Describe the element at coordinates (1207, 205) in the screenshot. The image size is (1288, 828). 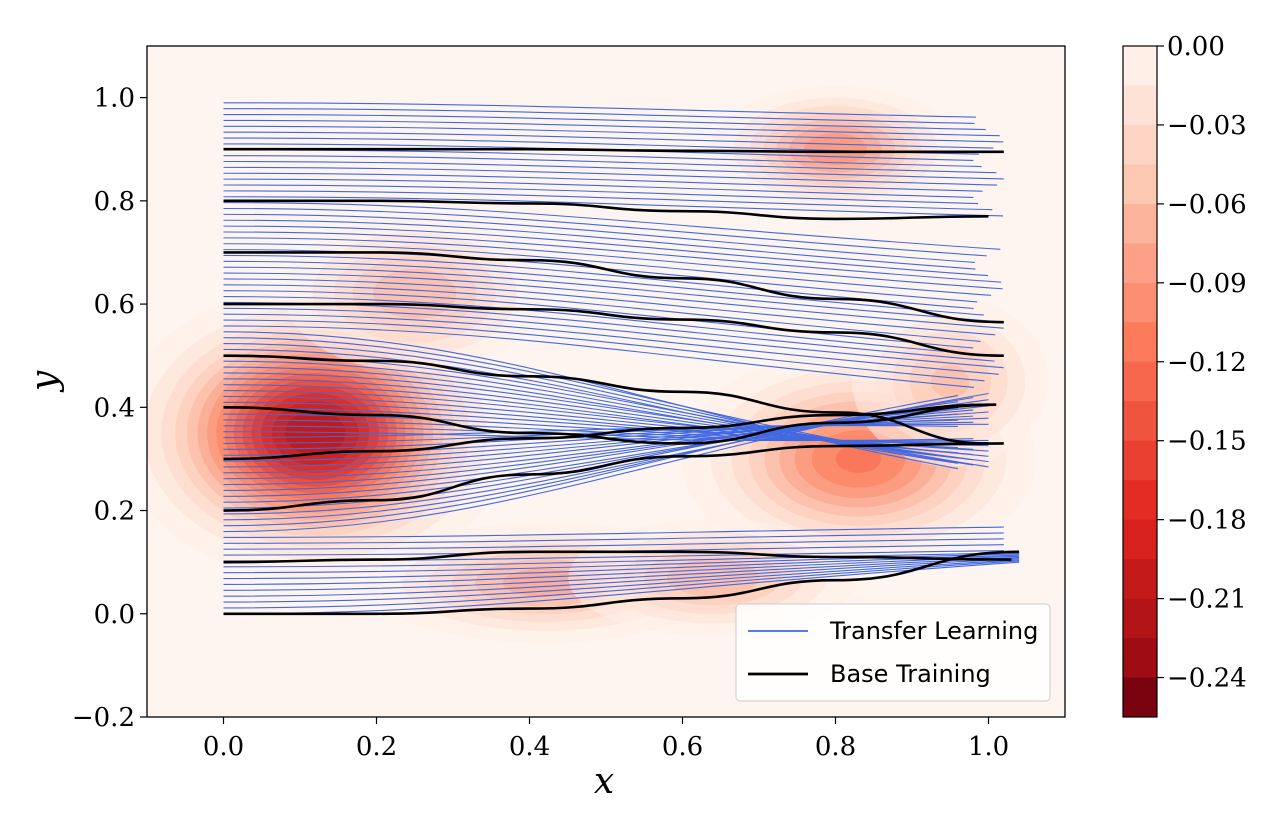
I see `colorbar-tick-label: −0.06` at that location.